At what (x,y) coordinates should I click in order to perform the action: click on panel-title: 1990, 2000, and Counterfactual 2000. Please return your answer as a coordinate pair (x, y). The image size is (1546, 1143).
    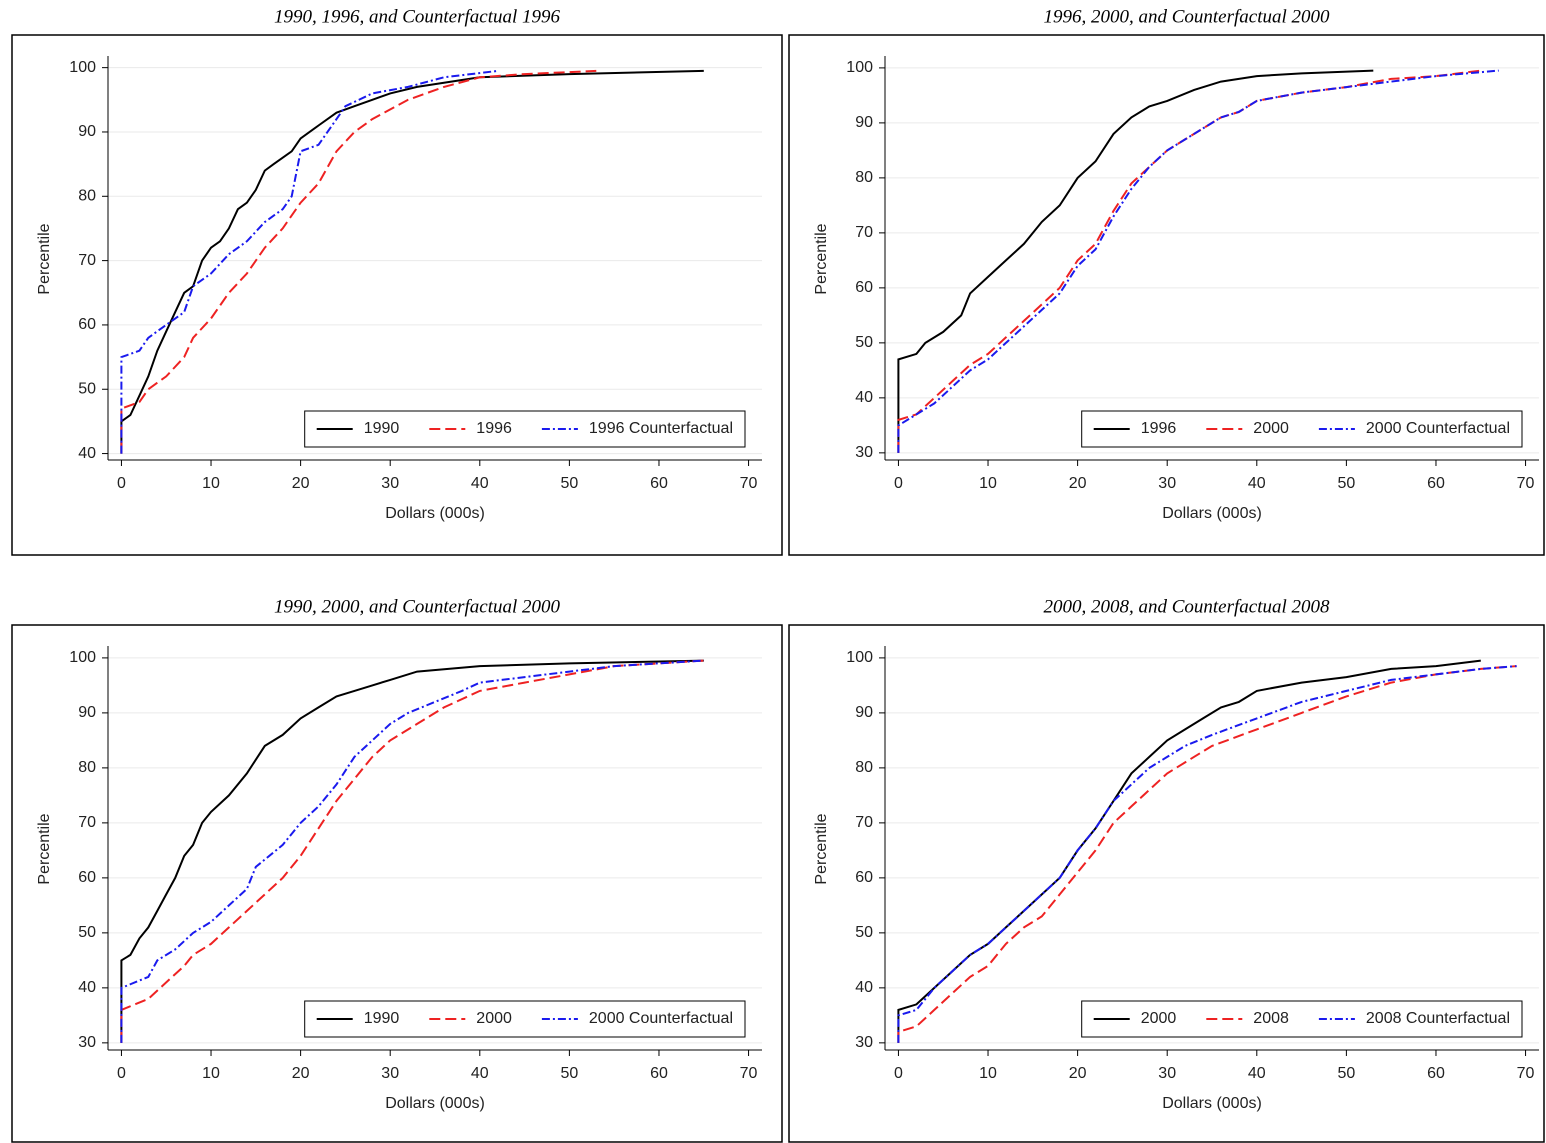
    Looking at the image, I should click on (417, 606).